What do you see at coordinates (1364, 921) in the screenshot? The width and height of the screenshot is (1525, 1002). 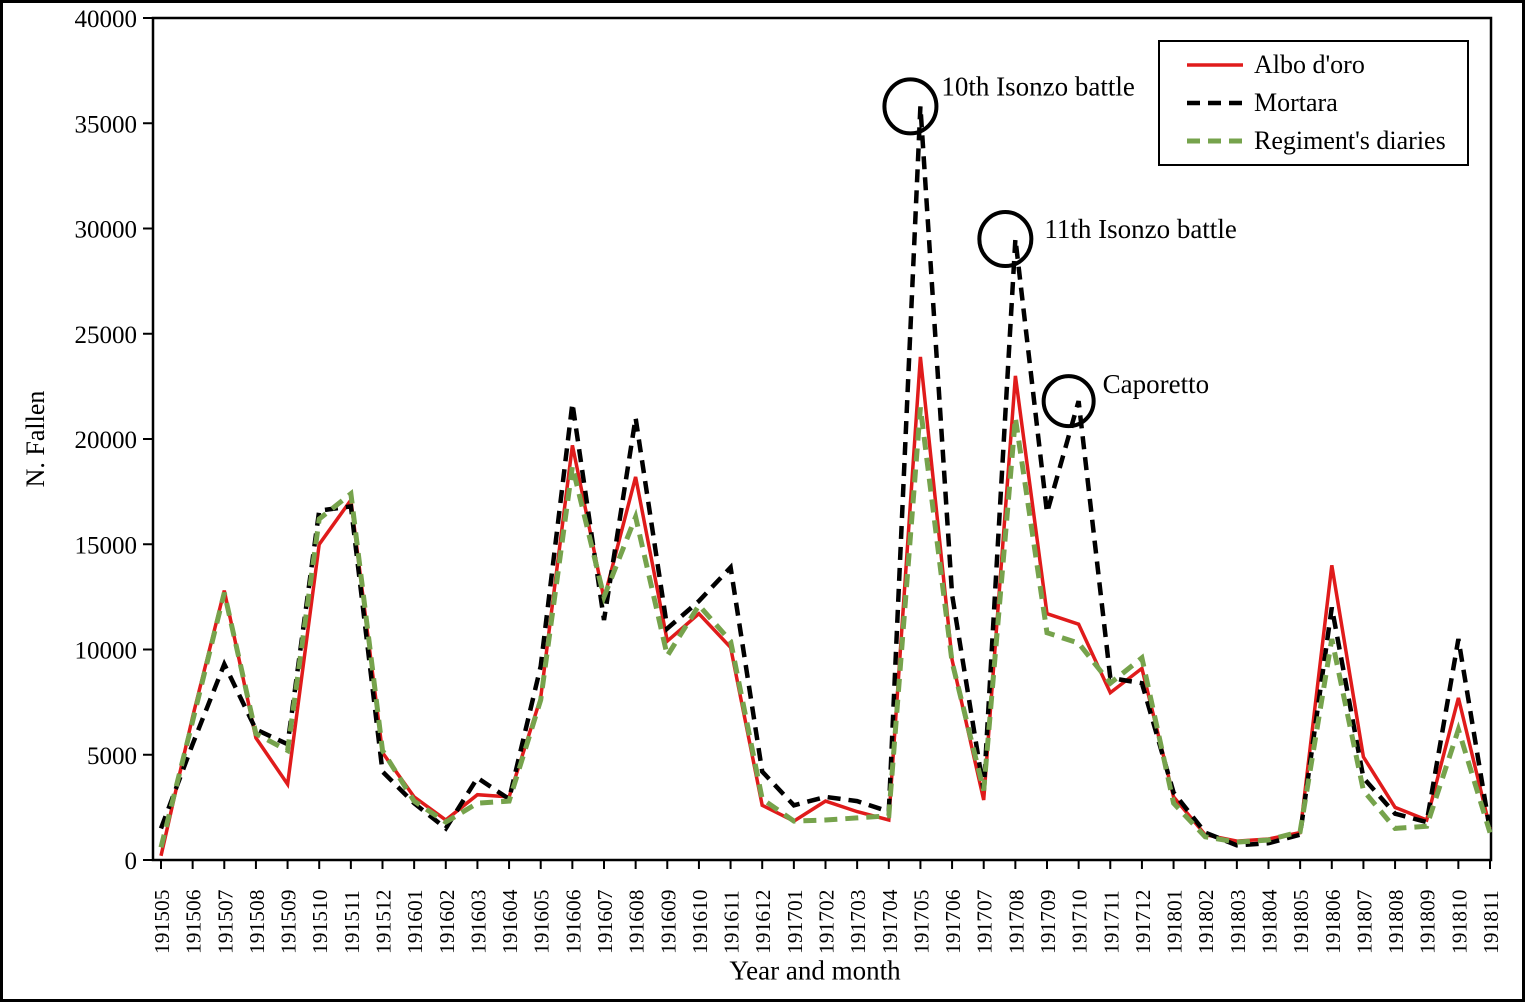 I see `x-axis-tick-label: 191807` at bounding box center [1364, 921].